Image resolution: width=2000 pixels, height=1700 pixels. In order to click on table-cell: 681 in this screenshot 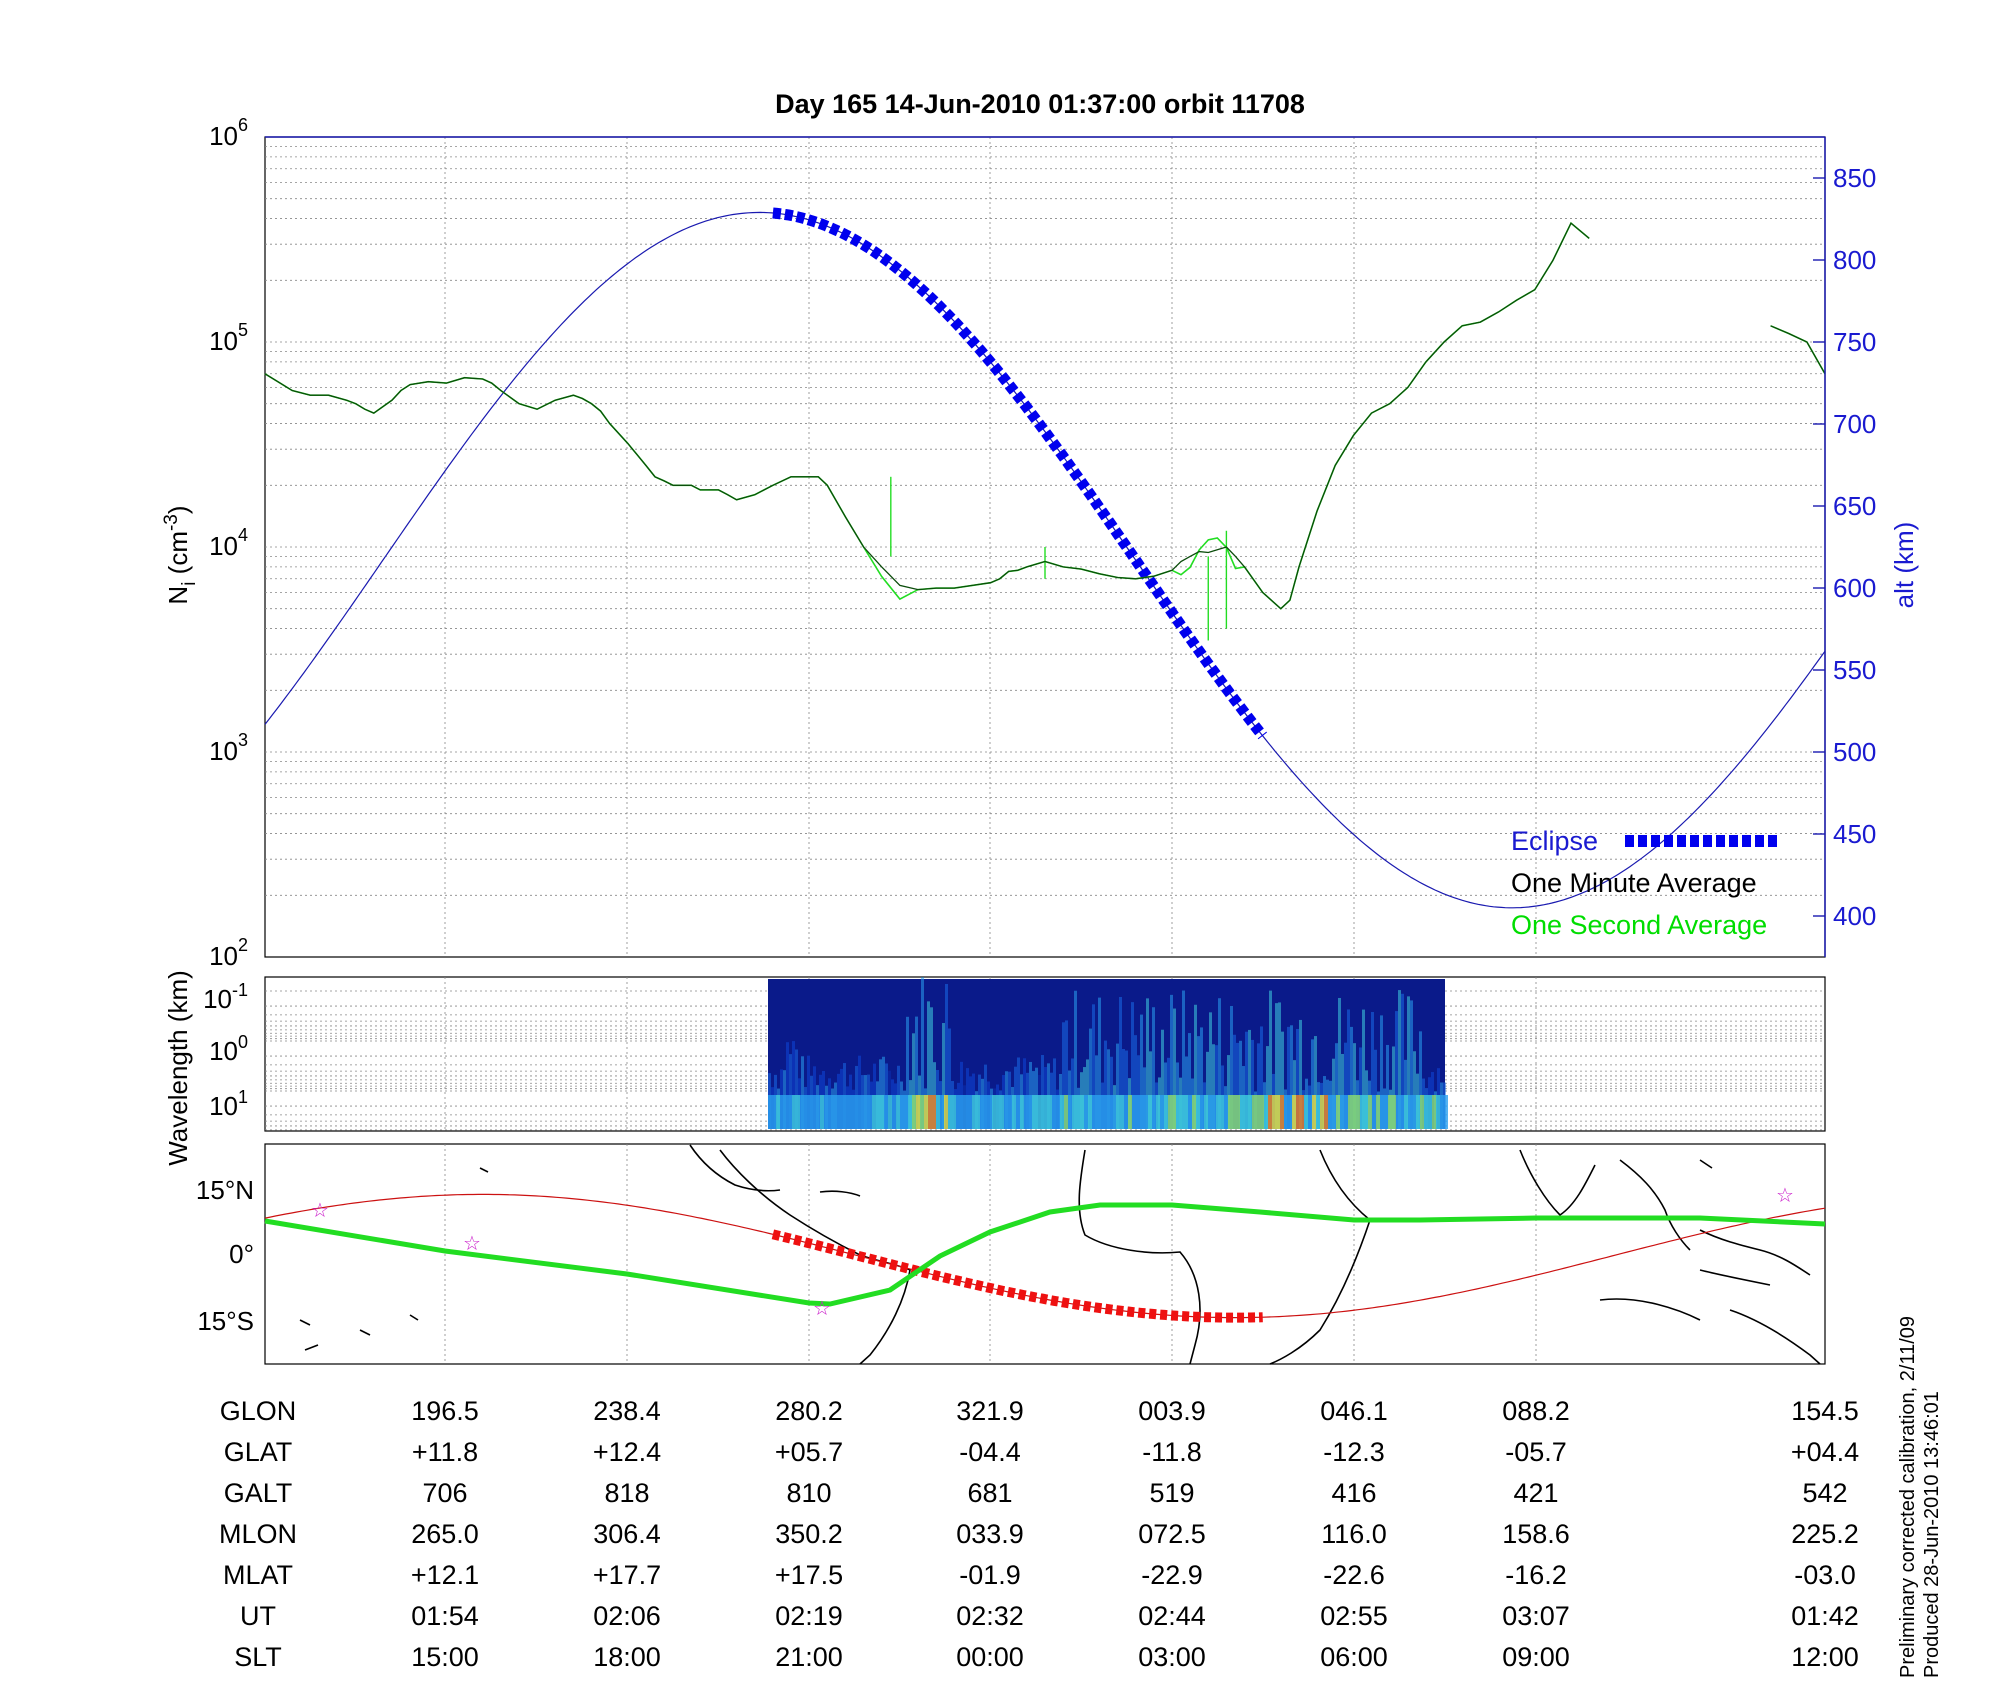, I will do `click(989, 1493)`.